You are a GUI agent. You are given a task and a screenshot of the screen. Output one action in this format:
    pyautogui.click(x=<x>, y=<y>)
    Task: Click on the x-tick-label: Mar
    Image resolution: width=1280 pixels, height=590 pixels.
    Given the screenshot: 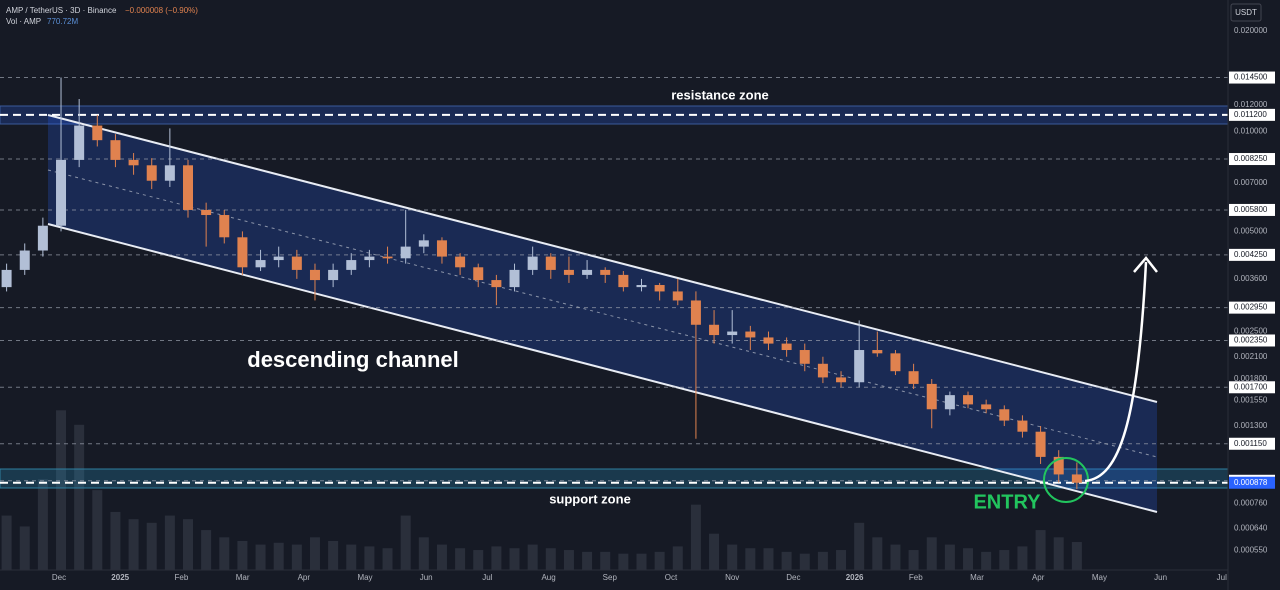 What is the action you would take?
    pyautogui.click(x=243, y=577)
    